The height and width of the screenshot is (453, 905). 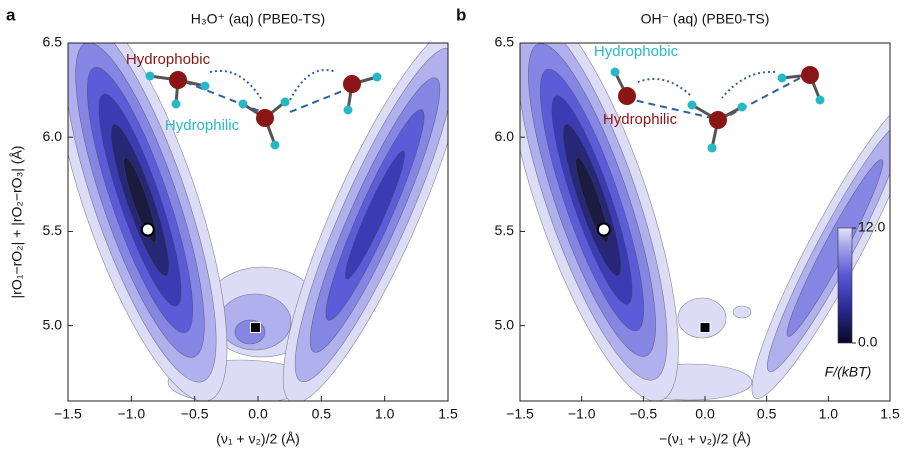 I want to click on x-axis-label: (ν₁ + ν₂)/2 (Å), so click(x=258, y=439).